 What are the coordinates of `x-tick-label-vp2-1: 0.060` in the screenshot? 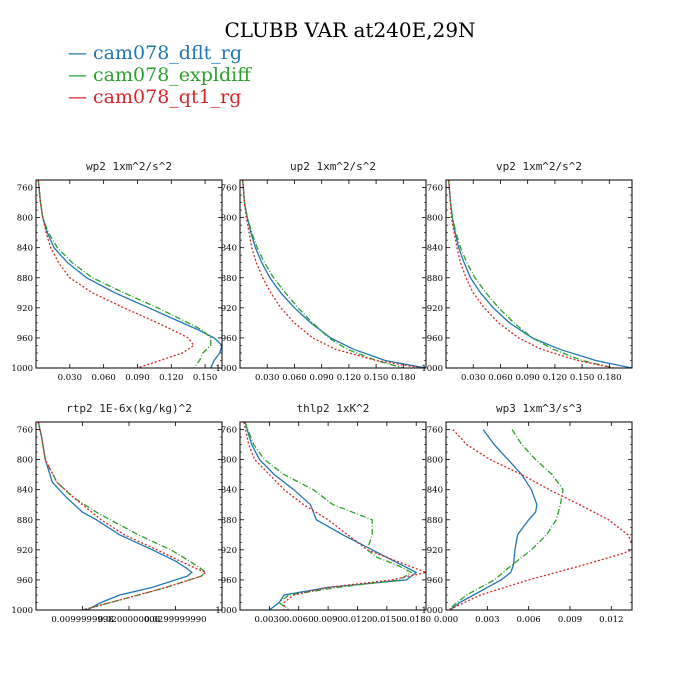 It's located at (500, 378).